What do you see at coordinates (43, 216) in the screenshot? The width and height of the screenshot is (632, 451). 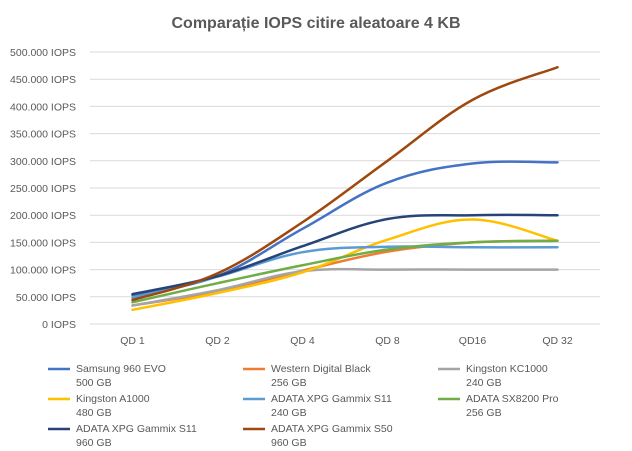 I see `y-tick-label: 200.000 IOPS` at bounding box center [43, 216].